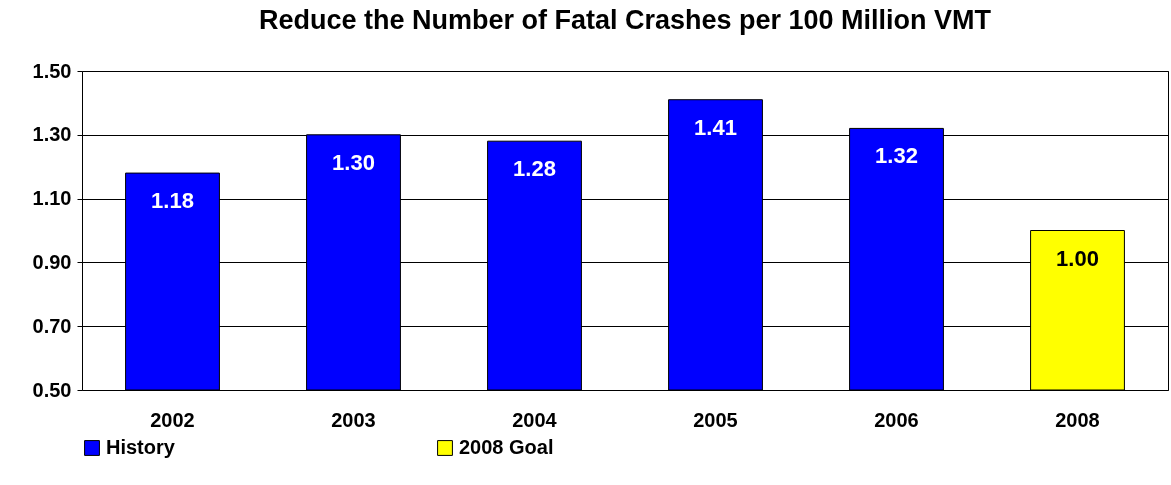 The width and height of the screenshot is (1171, 485). What do you see at coordinates (535, 419) in the screenshot?
I see `x-tick-label: 2004` at bounding box center [535, 419].